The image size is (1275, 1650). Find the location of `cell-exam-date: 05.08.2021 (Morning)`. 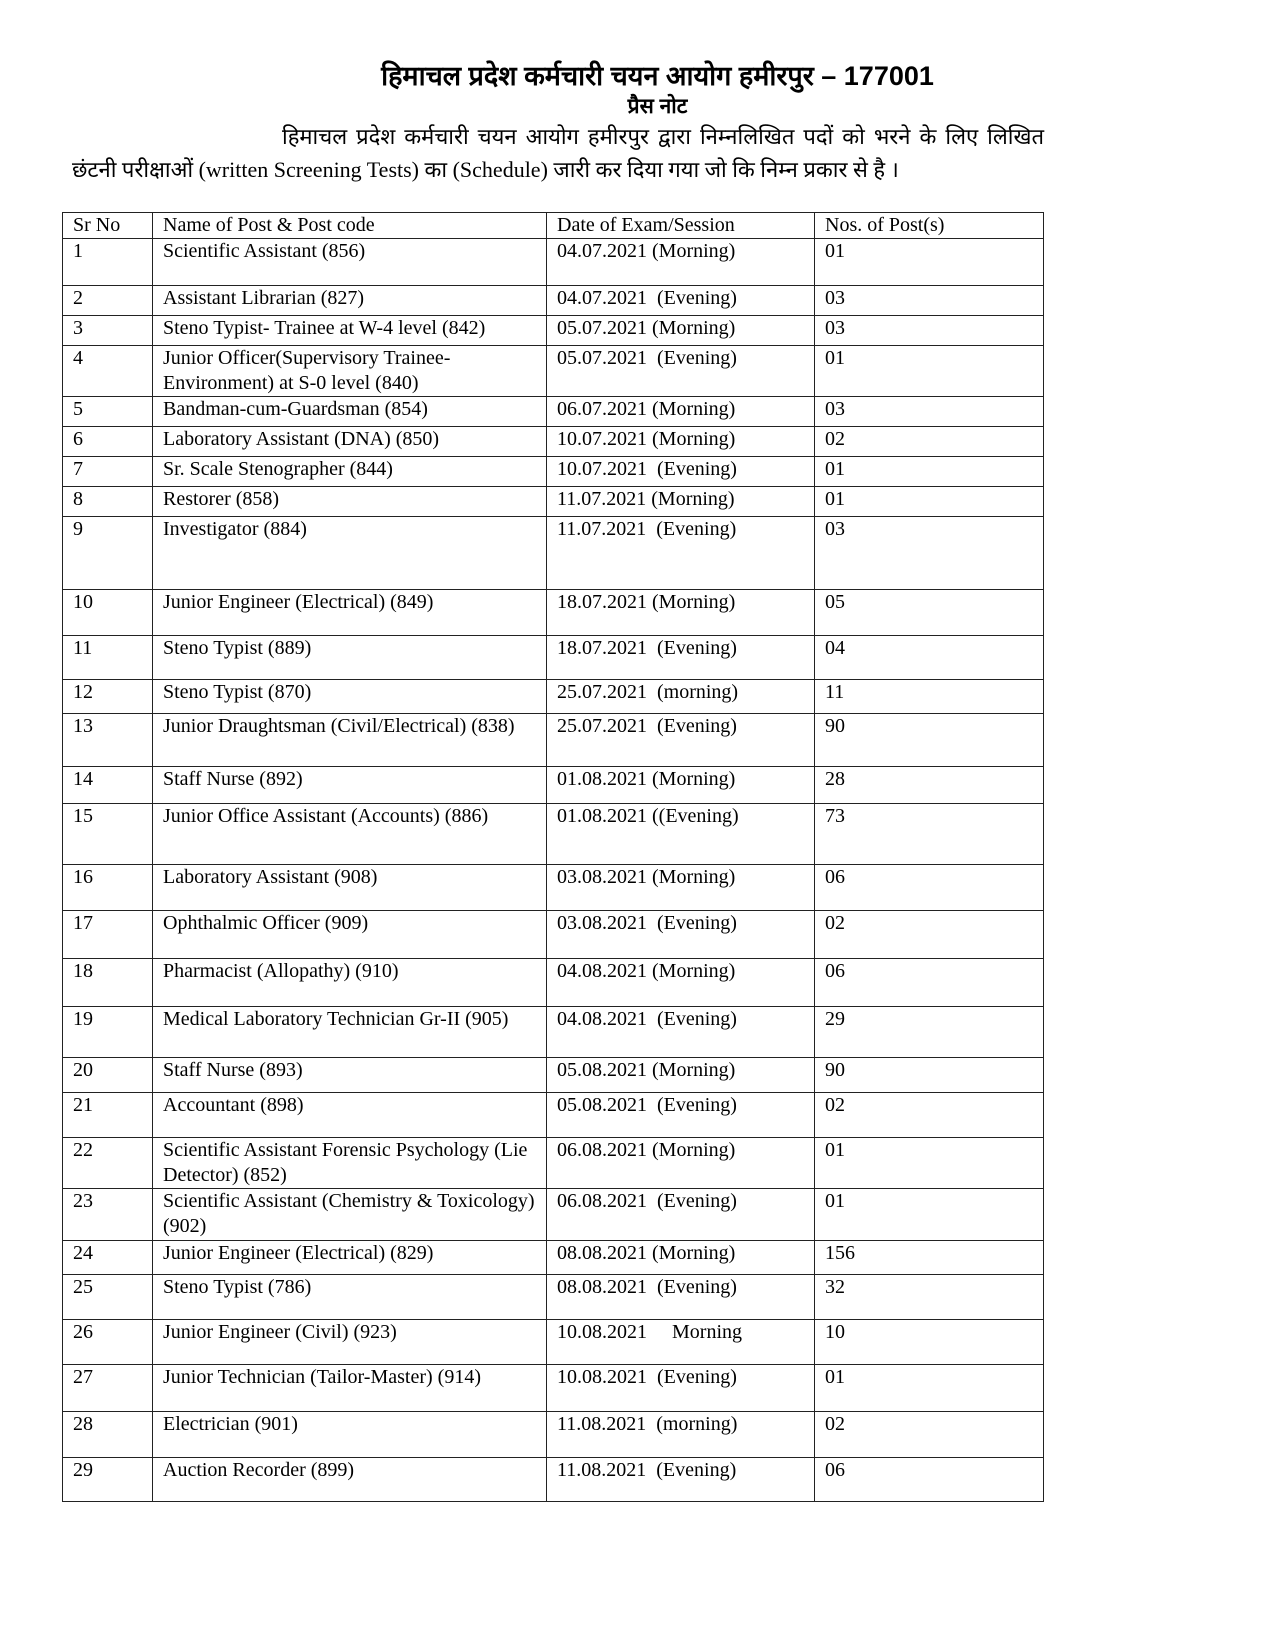

cell-exam-date: 05.08.2021 (Morning) is located at coordinates (680, 1075).